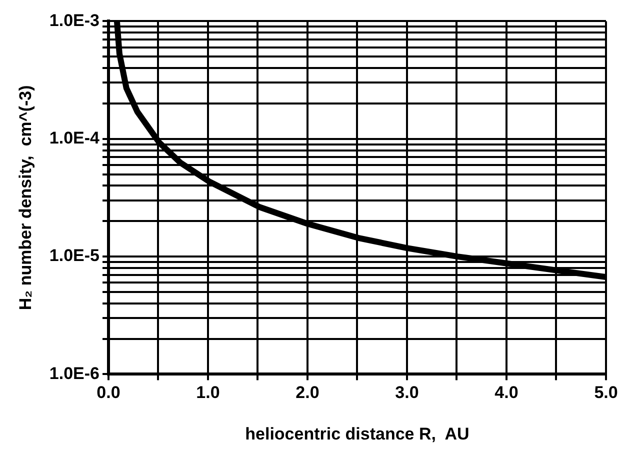 This screenshot has height=461, width=636. Describe the element at coordinates (208, 392) in the screenshot. I see `x-tick-label: 1.0` at that location.